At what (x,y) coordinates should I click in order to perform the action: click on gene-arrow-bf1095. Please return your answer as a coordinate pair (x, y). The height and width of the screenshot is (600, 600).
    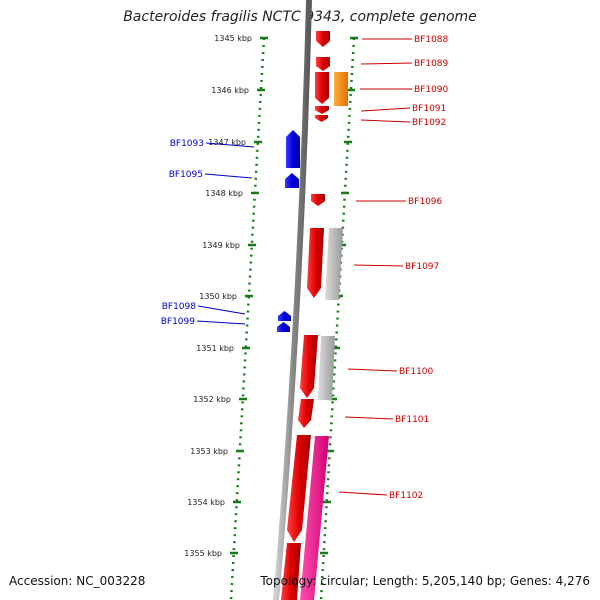
    Looking at the image, I should click on (292, 180).